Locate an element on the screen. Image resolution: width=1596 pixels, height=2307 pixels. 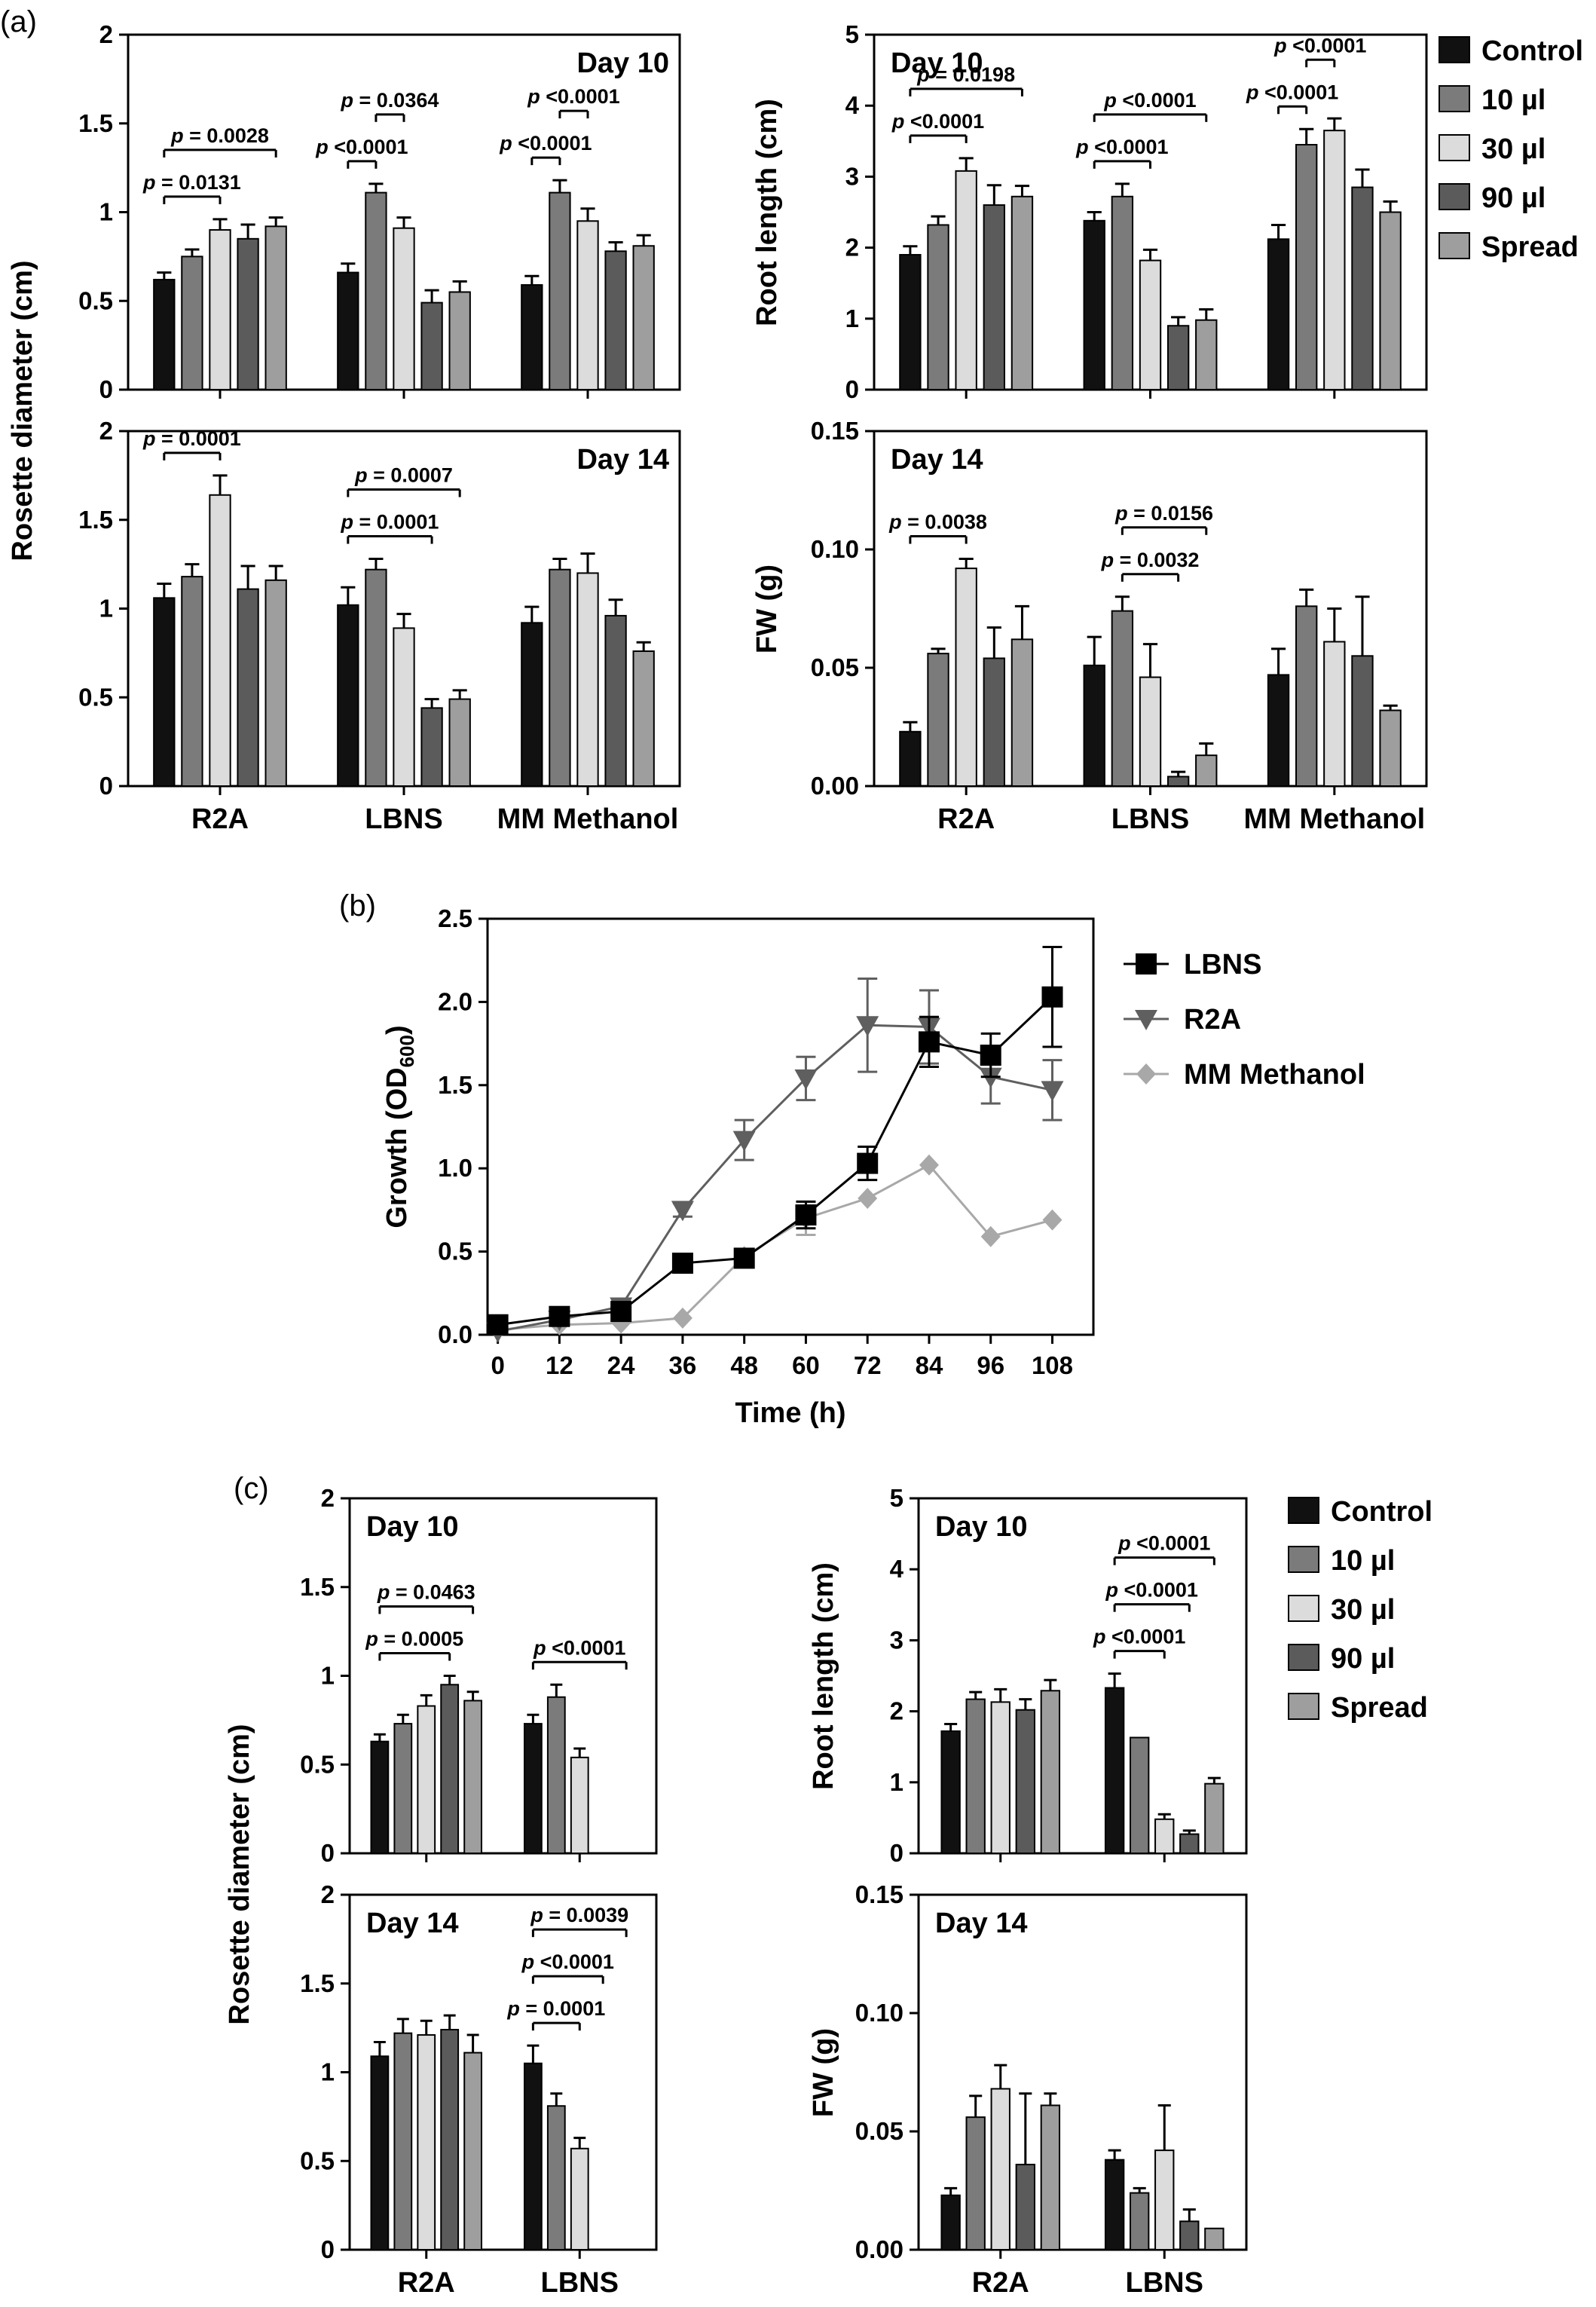
legend-label: 10 µl is located at coordinates (1514, 100).